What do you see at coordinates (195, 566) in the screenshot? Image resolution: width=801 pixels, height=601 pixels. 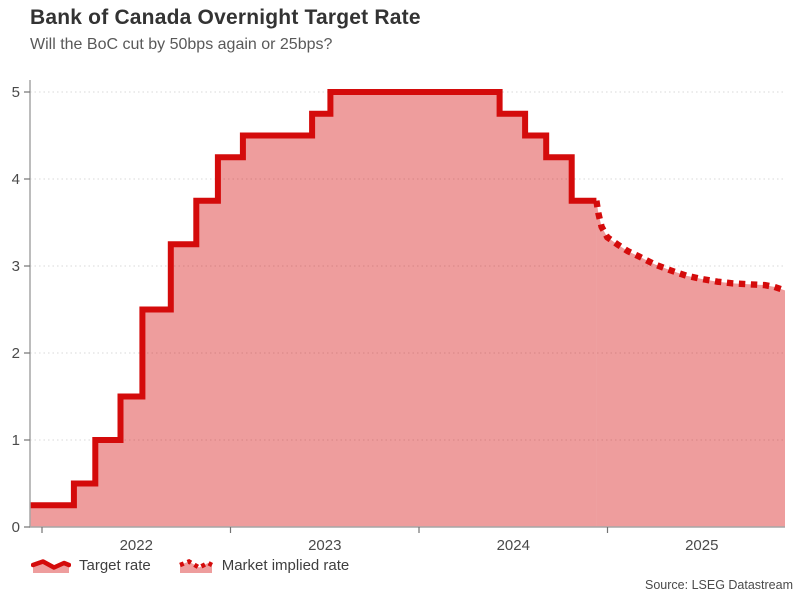 I see `market-implied-rate-dotted-line-swatch-icon` at bounding box center [195, 566].